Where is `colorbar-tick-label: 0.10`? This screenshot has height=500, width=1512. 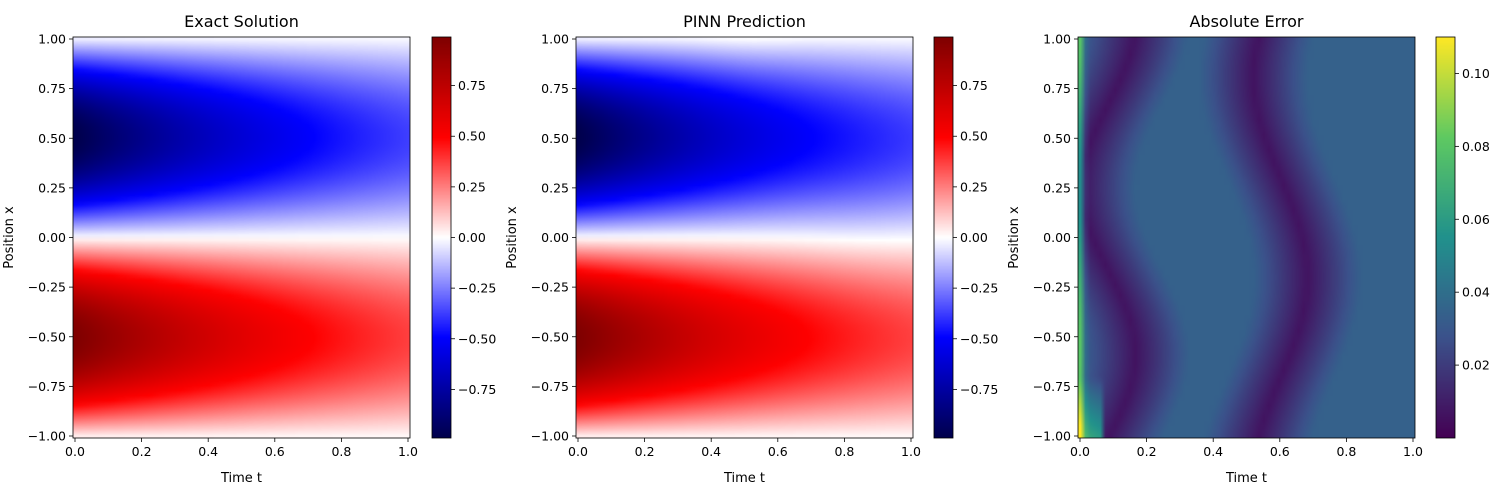
colorbar-tick-label: 0.10 is located at coordinates (1476, 73).